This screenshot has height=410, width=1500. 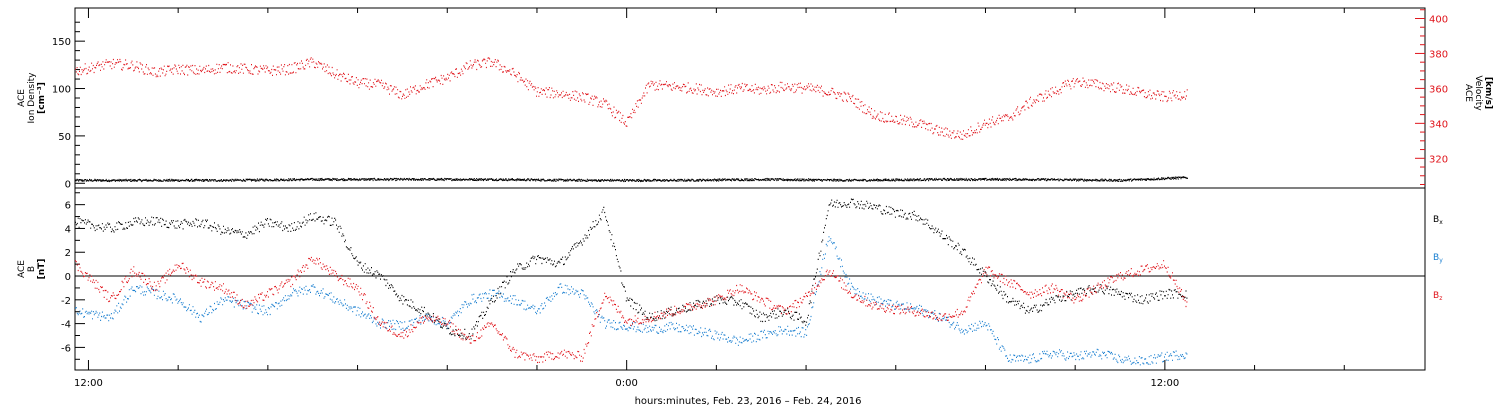 What do you see at coordinates (68, 277) in the screenshot?
I see `y-tick-label: 0` at bounding box center [68, 277].